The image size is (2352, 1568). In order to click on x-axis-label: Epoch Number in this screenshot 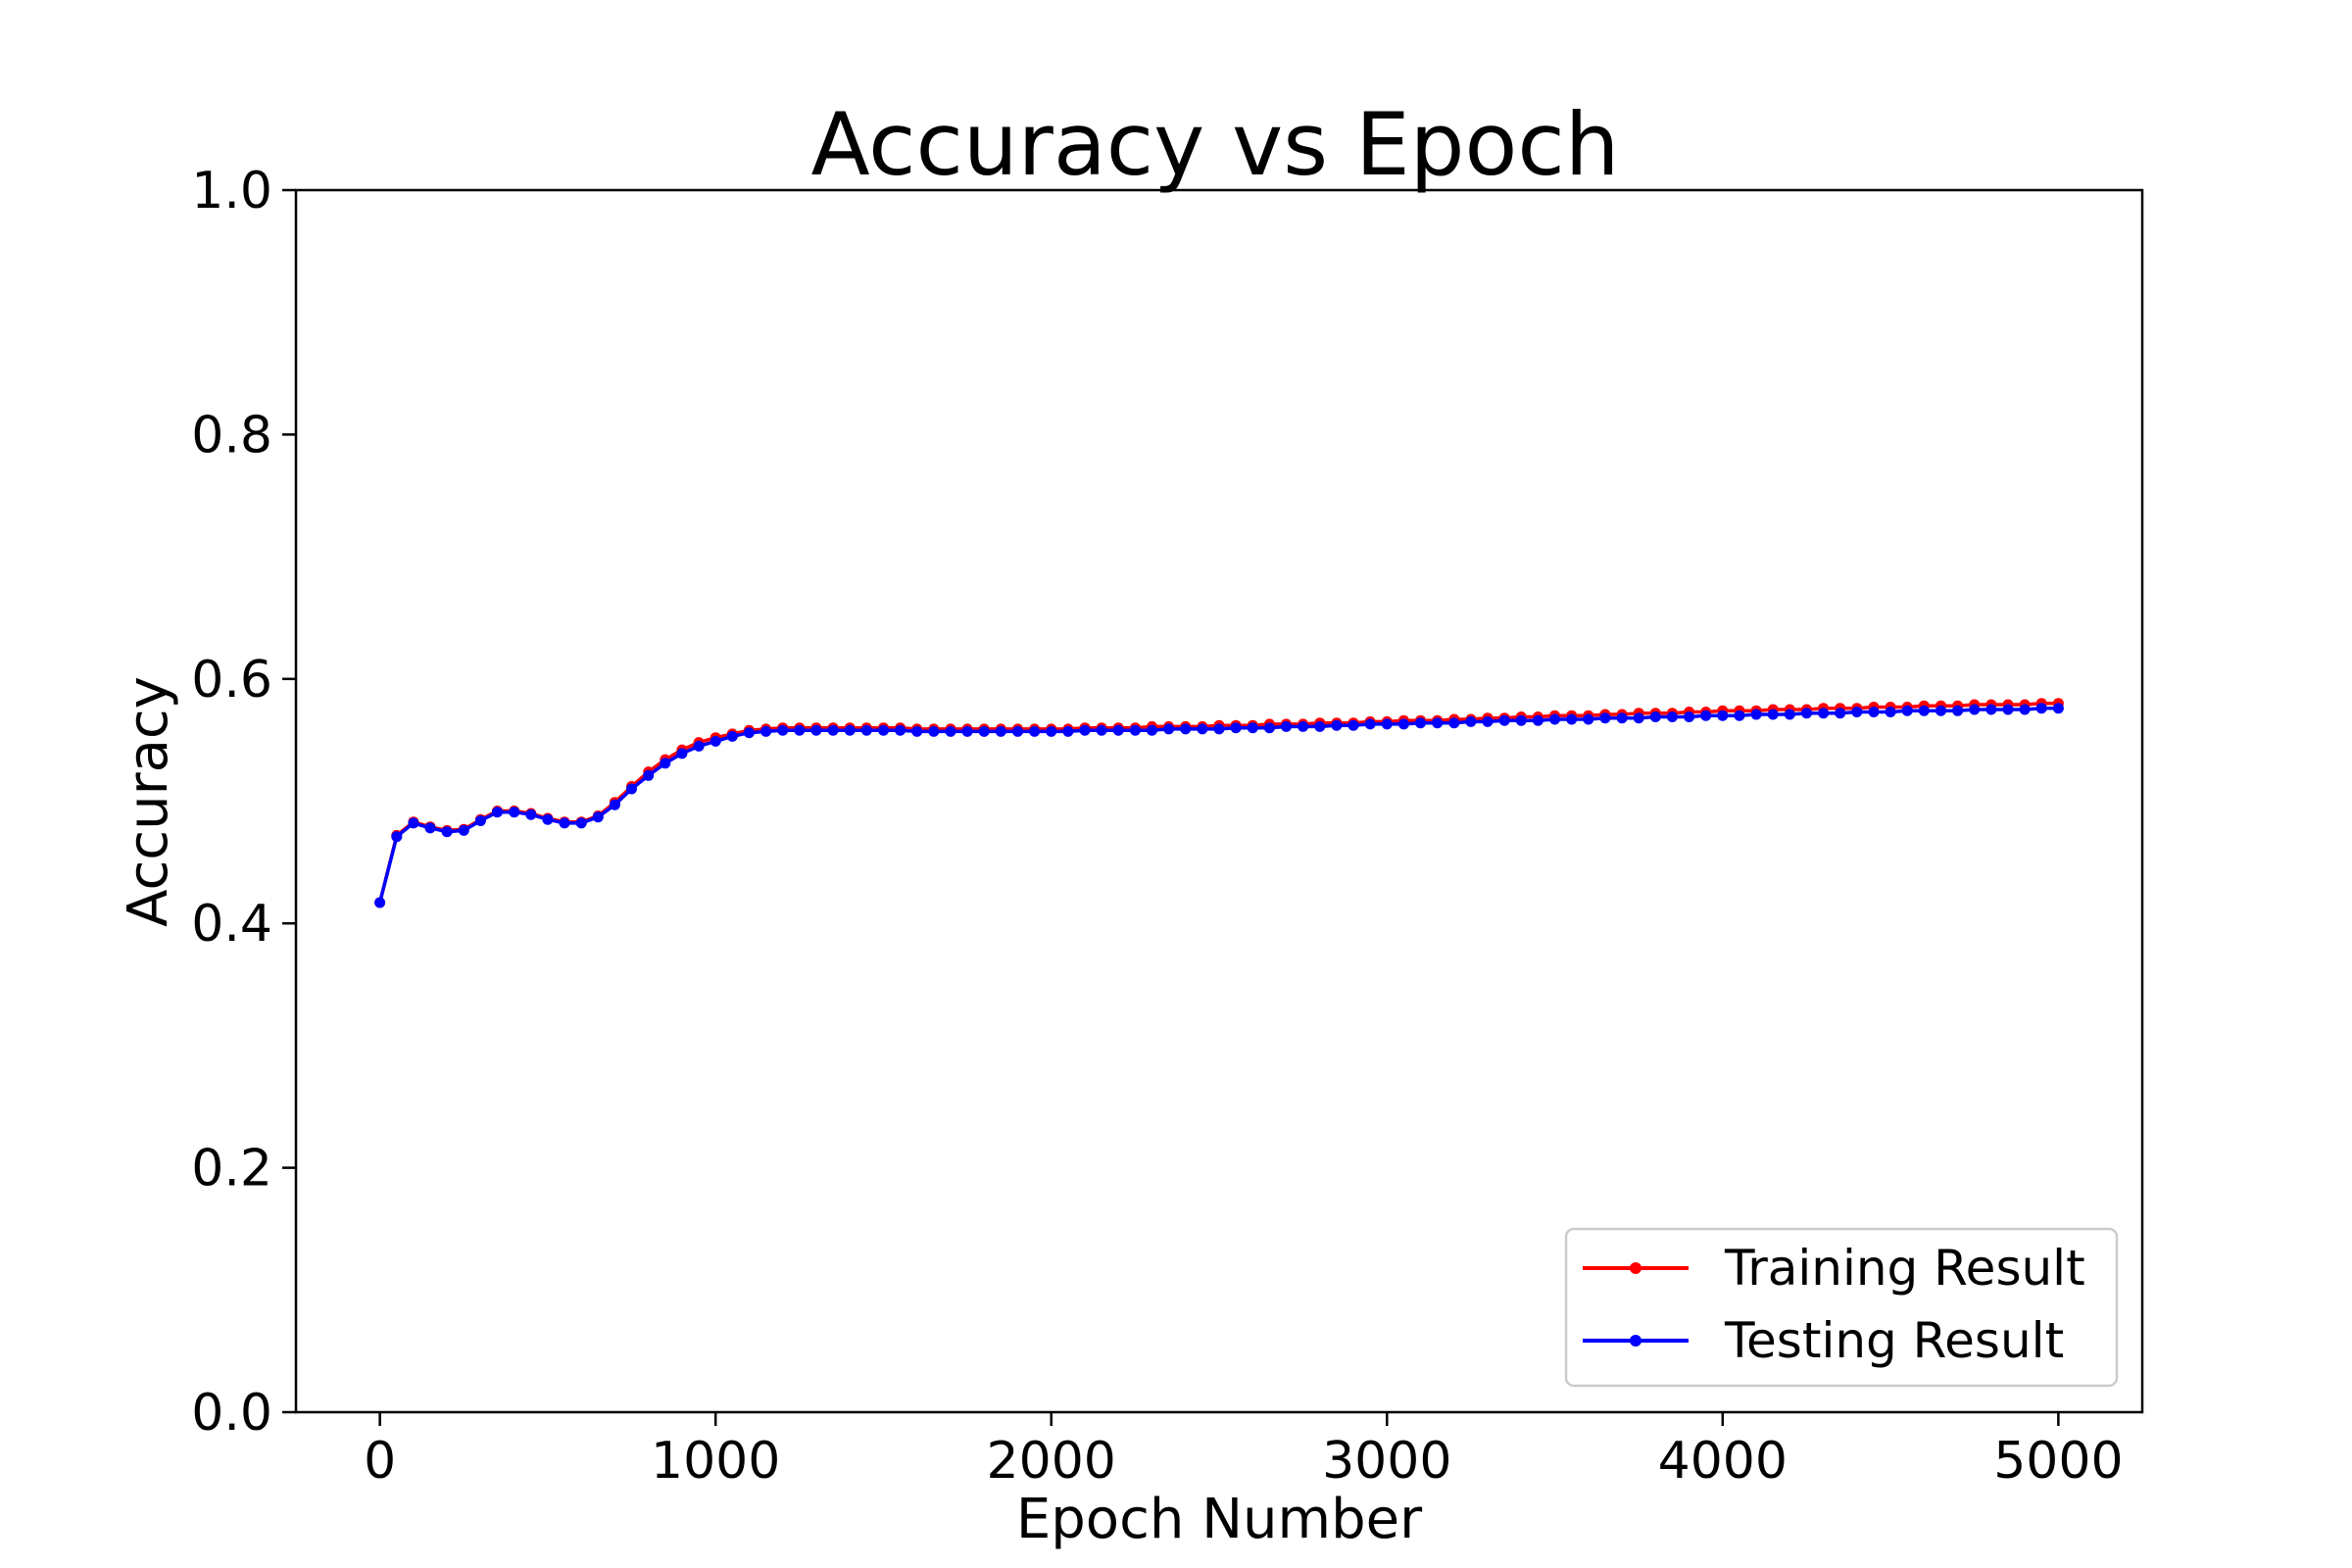, I will do `click(1220, 1519)`.